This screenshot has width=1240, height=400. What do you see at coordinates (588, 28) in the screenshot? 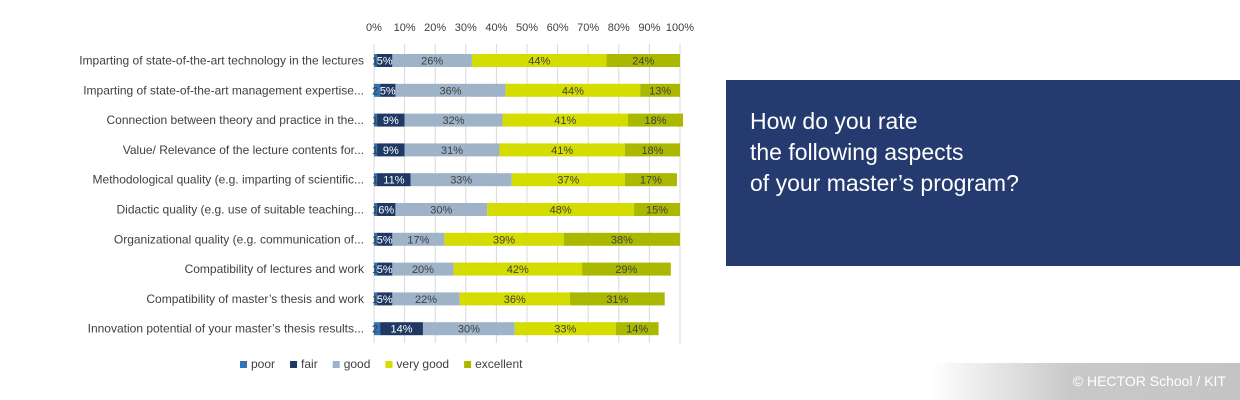
I see `x-tick-label: 70%` at bounding box center [588, 28].